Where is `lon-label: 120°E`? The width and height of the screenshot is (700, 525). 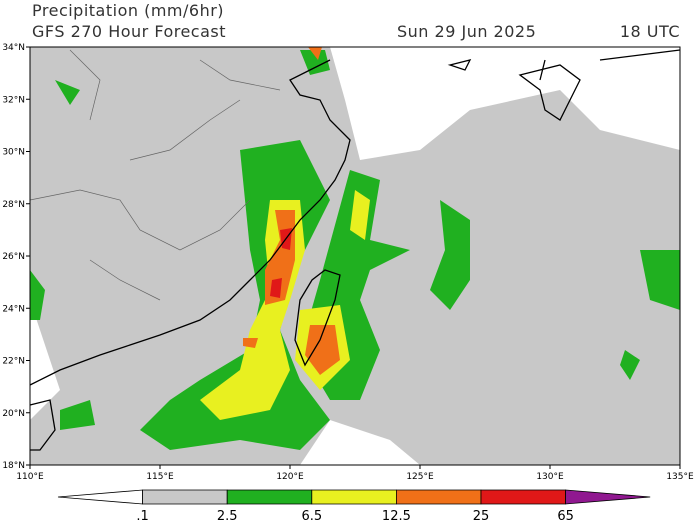
lon-label: 120°E is located at coordinates (290, 477).